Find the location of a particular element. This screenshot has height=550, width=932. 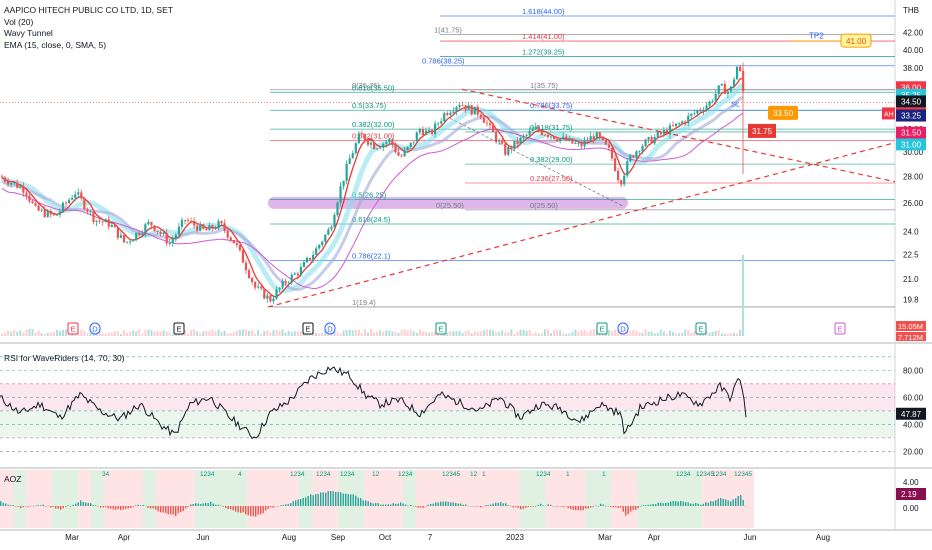

volume-ma-label-bg is located at coordinates (911, 336).